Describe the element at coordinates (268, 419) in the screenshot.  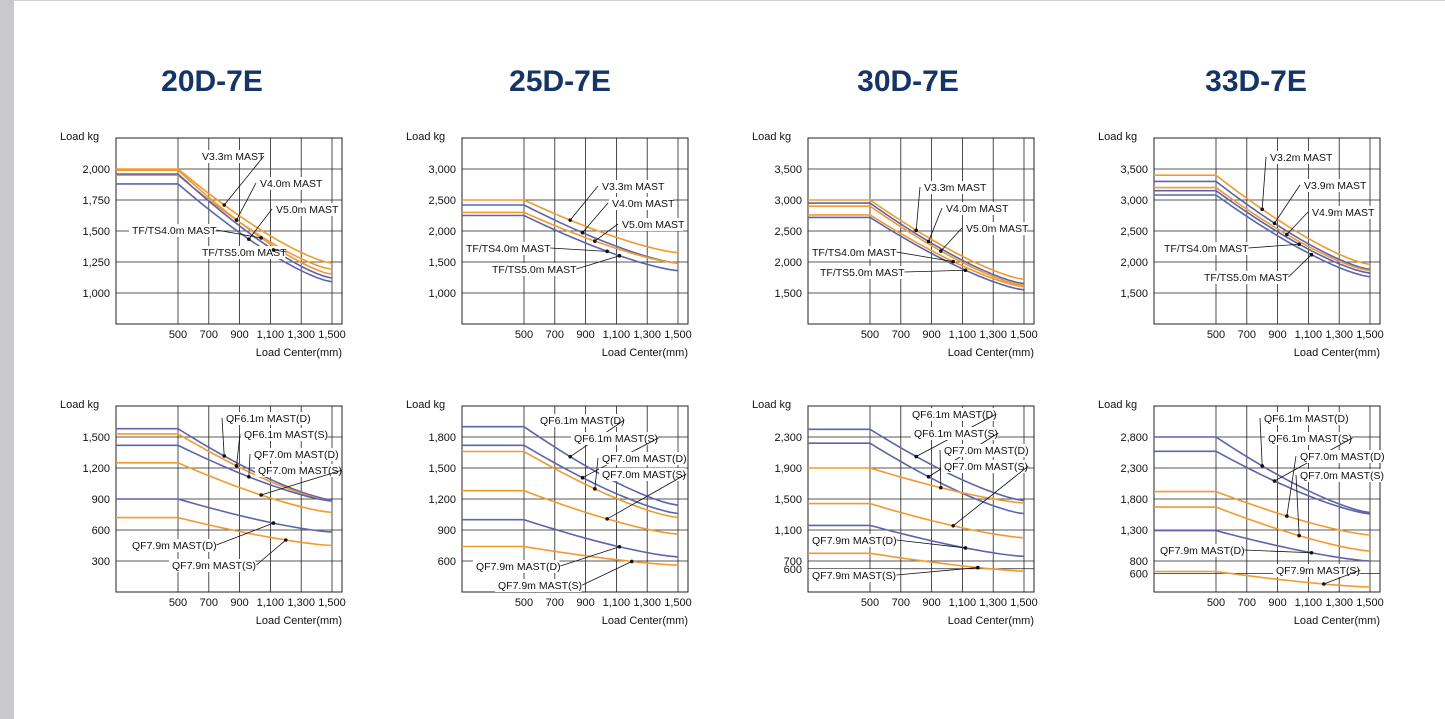
I see `annotation-label: QF6.1m MAST(D)` at that location.